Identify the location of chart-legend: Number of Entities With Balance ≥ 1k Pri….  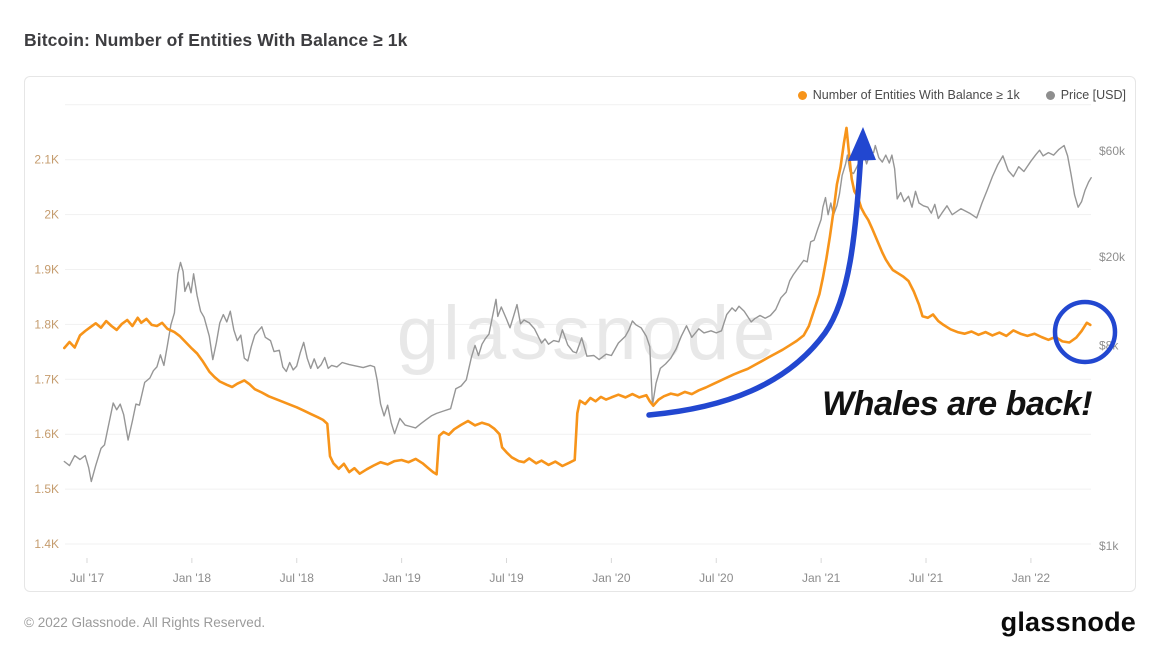
(961, 95).